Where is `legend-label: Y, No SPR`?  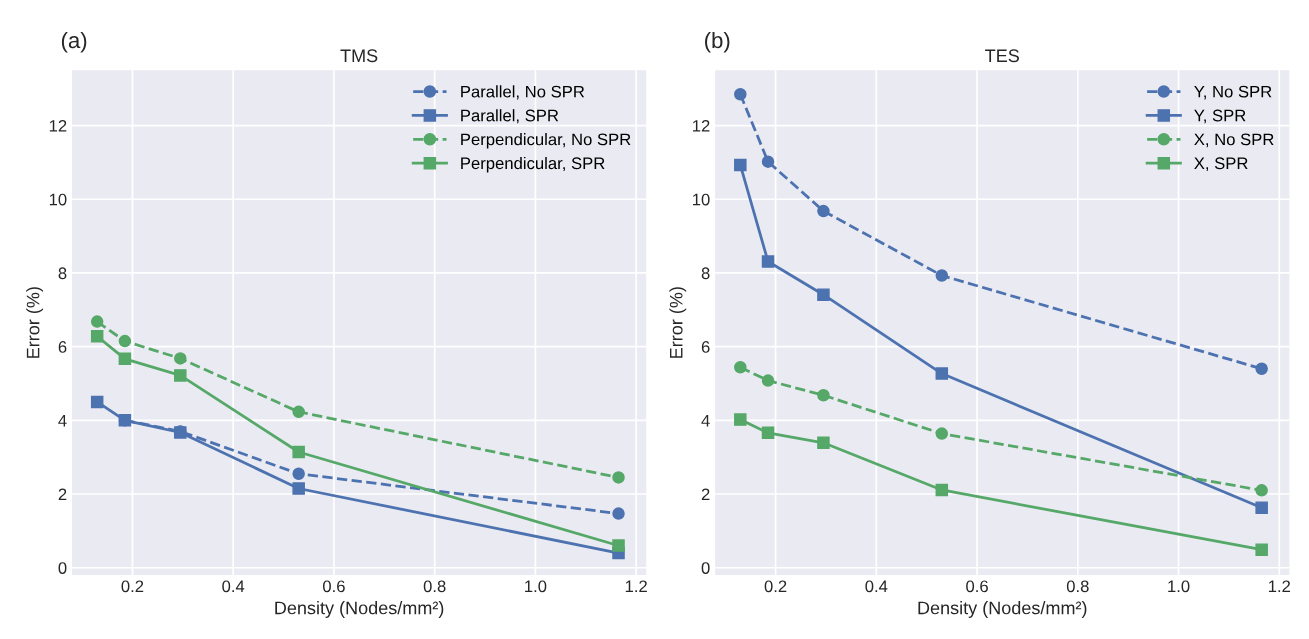
legend-label: Y, No SPR is located at coordinates (1233, 92).